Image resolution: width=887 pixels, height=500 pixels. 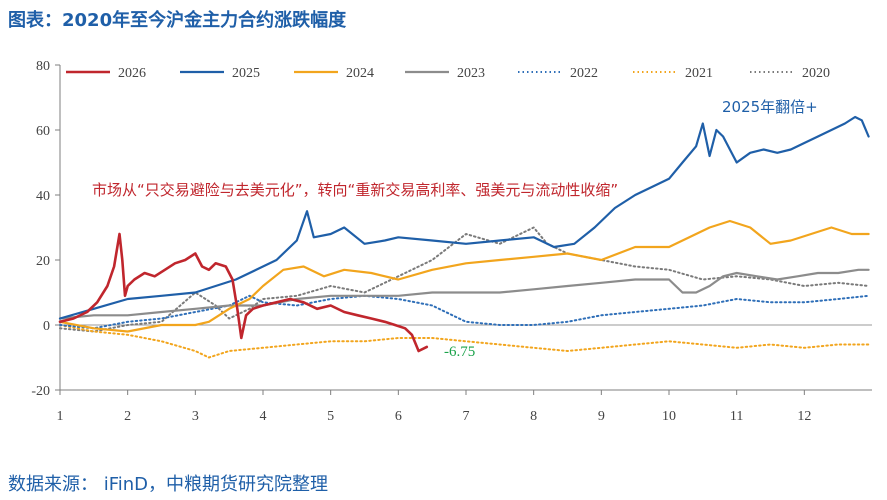 I want to click on series-line-2023, so click(x=464, y=294).